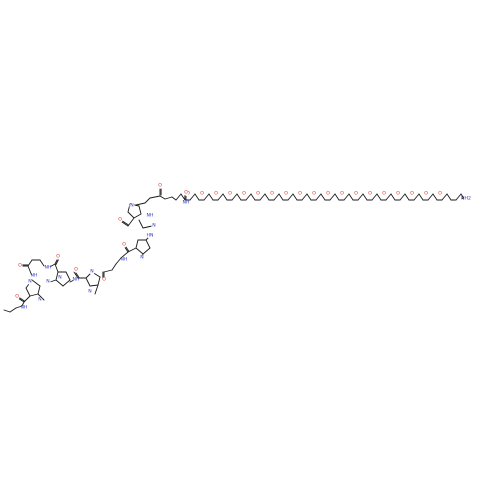  What do you see at coordinates (328, 194) in the screenshot?
I see `peg-oxygen-10: O` at bounding box center [328, 194].